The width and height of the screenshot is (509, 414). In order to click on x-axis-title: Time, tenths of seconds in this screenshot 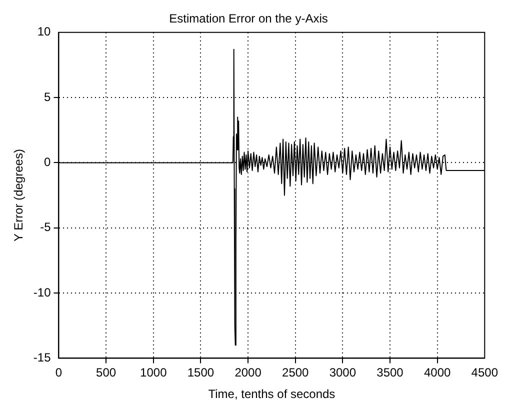, I will do `click(272, 394)`.